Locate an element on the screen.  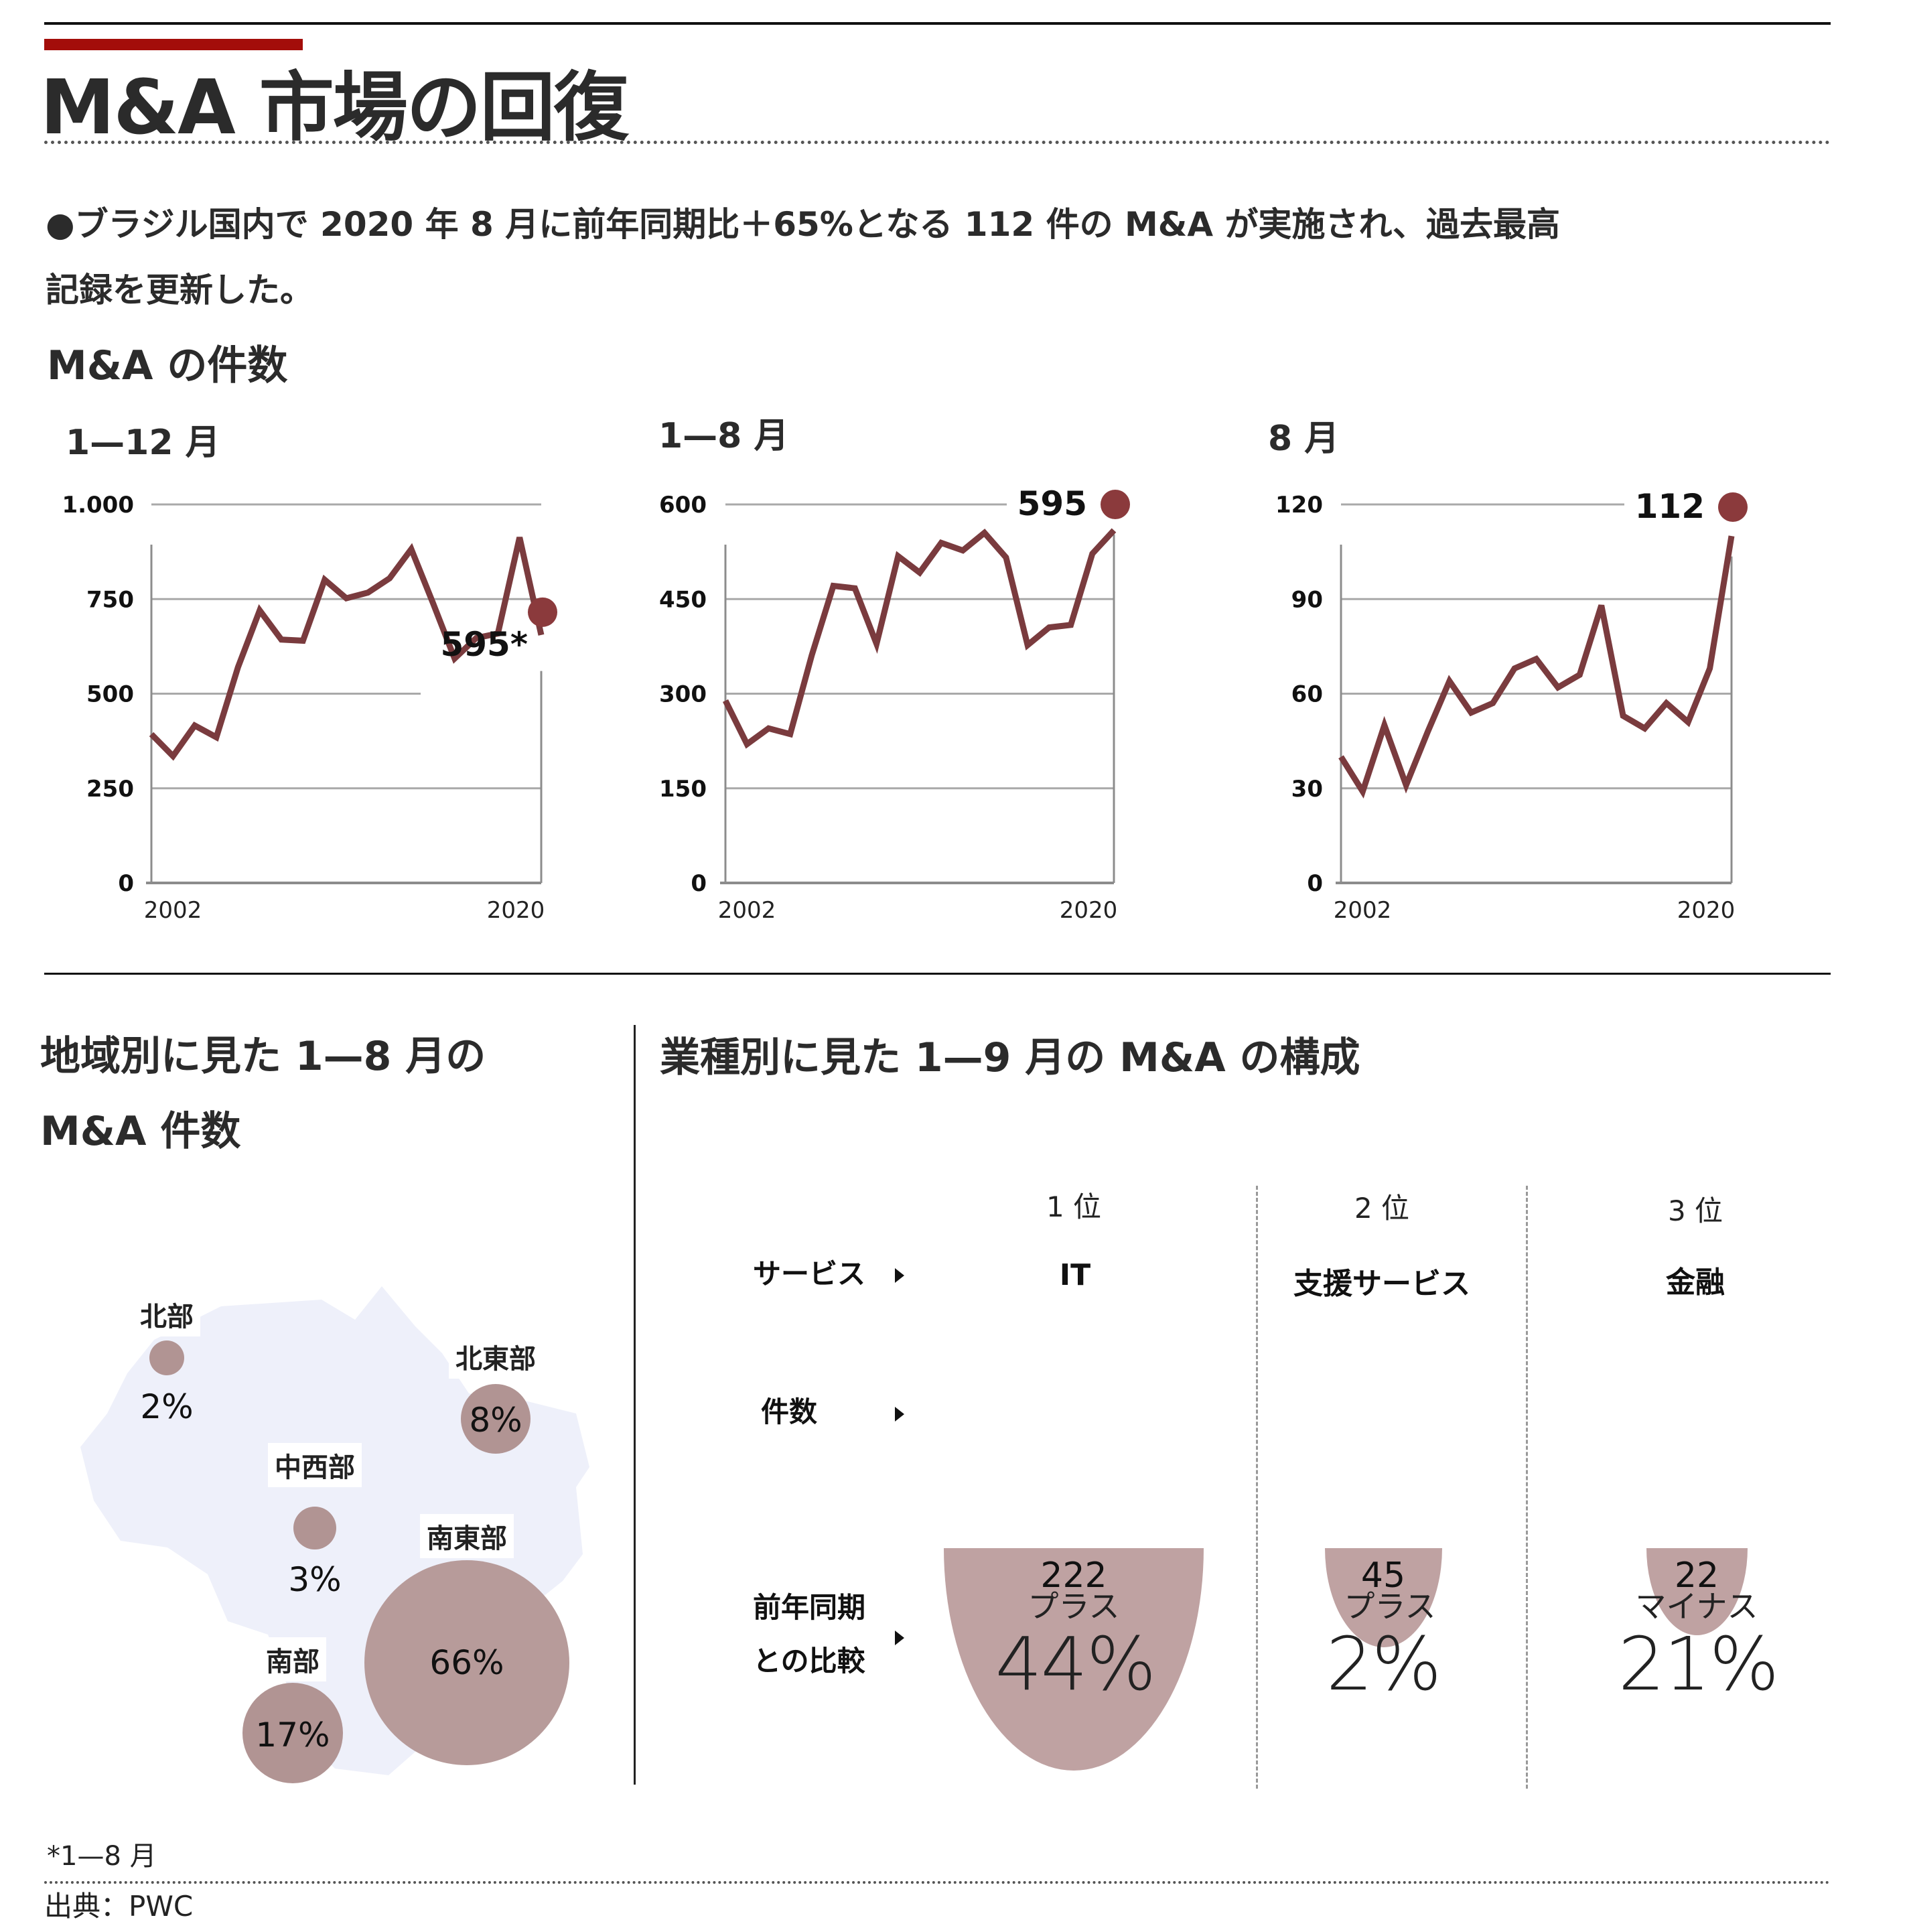
accent-bar is located at coordinates (173, 45).